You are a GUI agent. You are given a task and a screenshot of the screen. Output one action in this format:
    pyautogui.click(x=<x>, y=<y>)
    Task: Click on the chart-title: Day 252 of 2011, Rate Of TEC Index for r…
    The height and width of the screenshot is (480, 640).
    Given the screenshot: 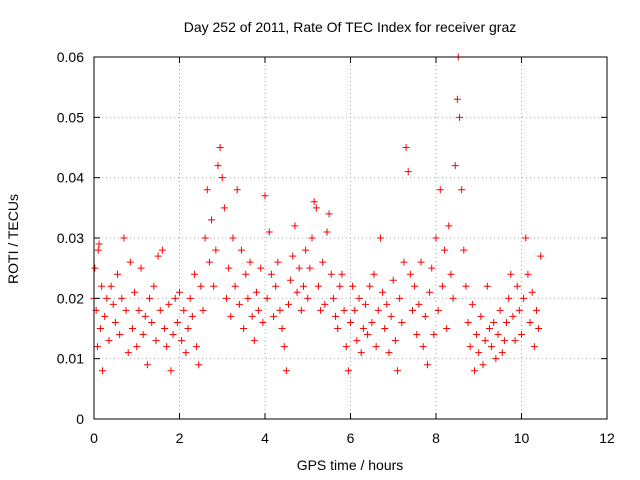 What is the action you would take?
    pyautogui.click(x=350, y=27)
    